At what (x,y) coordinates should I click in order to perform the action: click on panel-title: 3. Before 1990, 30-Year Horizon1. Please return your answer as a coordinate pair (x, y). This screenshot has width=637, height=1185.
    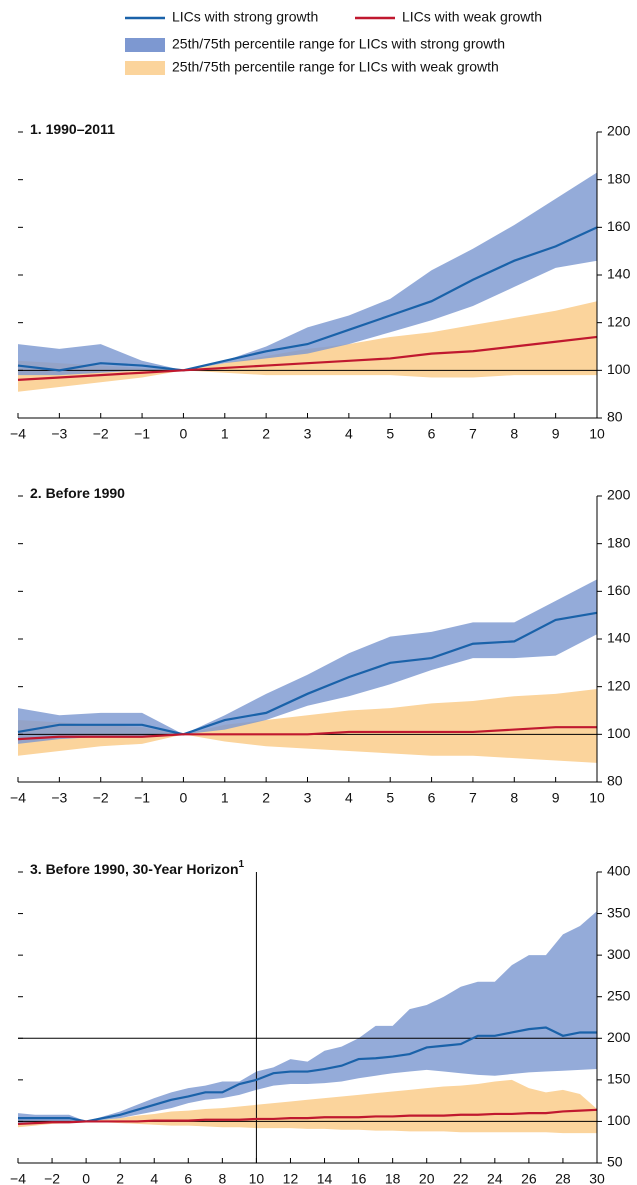
    Looking at the image, I should click on (137, 868).